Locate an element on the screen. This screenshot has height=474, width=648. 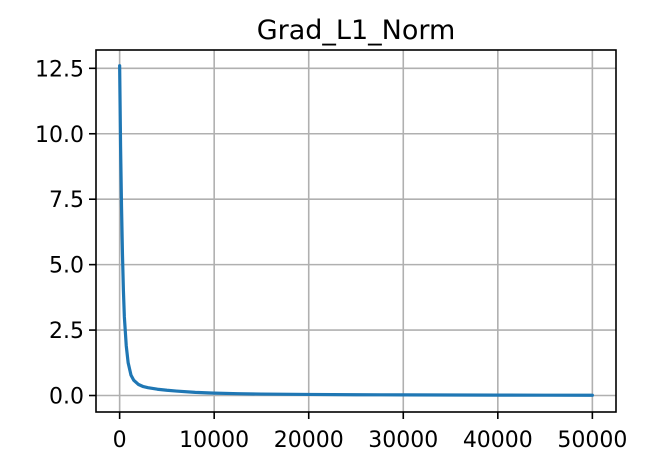
y-tick-label: 10.0 is located at coordinates (59, 135).